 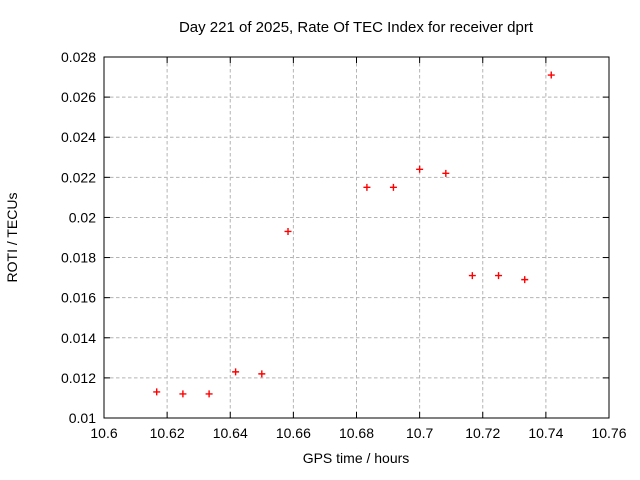 I want to click on y-tick-label: 0.02, so click(x=82, y=217).